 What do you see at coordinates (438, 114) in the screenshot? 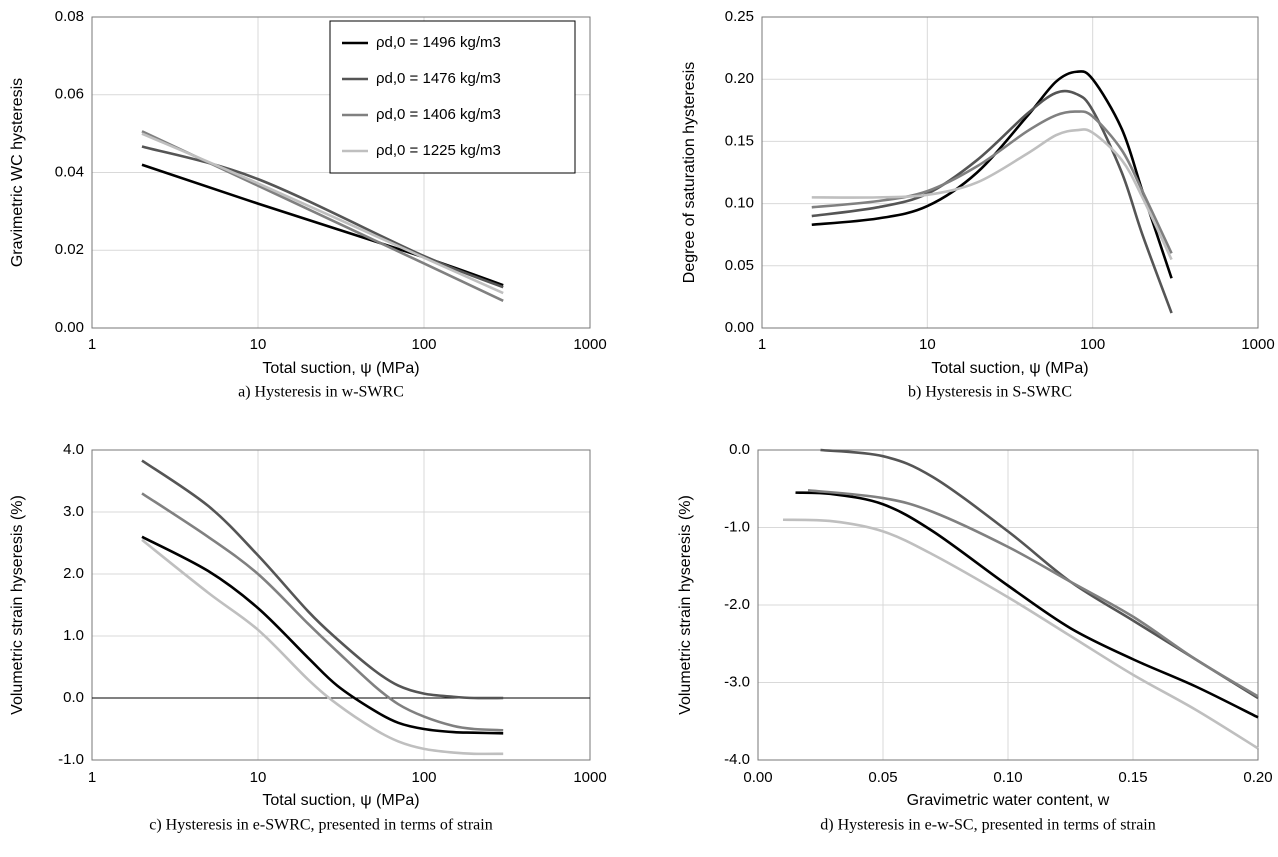
I see `legend-label: ρd,0 = 1406 kg/m3` at bounding box center [438, 114].